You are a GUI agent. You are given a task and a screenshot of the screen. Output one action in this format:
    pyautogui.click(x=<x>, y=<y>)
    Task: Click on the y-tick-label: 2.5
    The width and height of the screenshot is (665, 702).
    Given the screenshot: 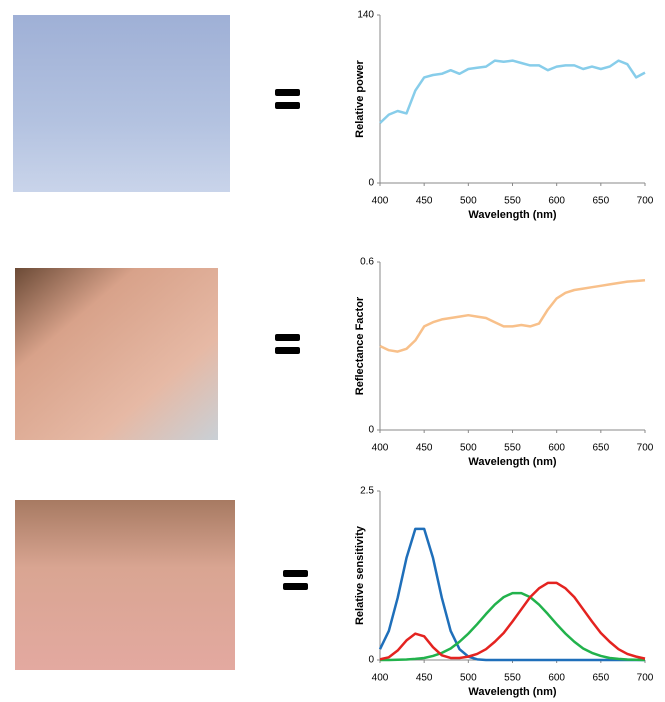 What is the action you would take?
    pyautogui.click(x=367, y=491)
    